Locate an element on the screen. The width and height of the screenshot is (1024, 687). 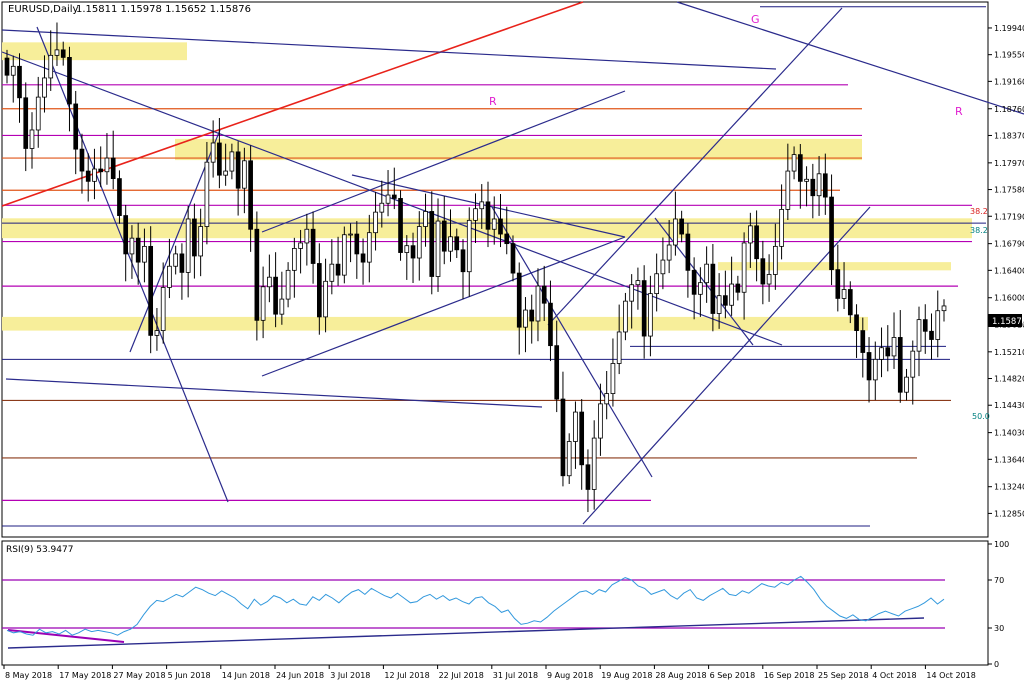
time-tick-label: 16 Sep 2018 is located at coordinates (789, 675).